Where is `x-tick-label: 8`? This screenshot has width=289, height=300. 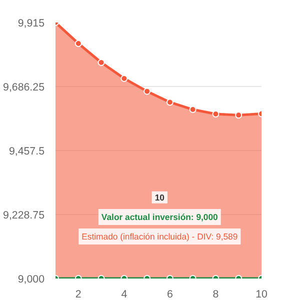 x-tick-label: 8 is located at coordinates (215, 294).